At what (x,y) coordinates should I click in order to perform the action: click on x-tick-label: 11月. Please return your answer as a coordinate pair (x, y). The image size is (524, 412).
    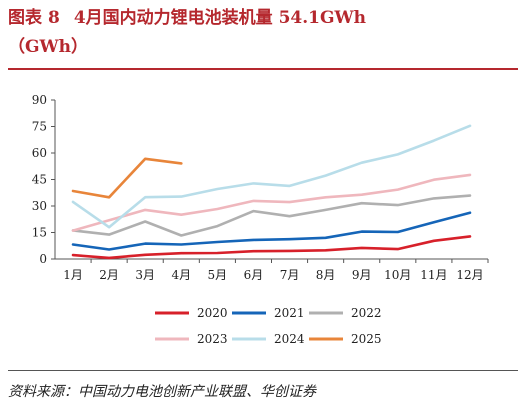
    Looking at the image, I should click on (433, 275).